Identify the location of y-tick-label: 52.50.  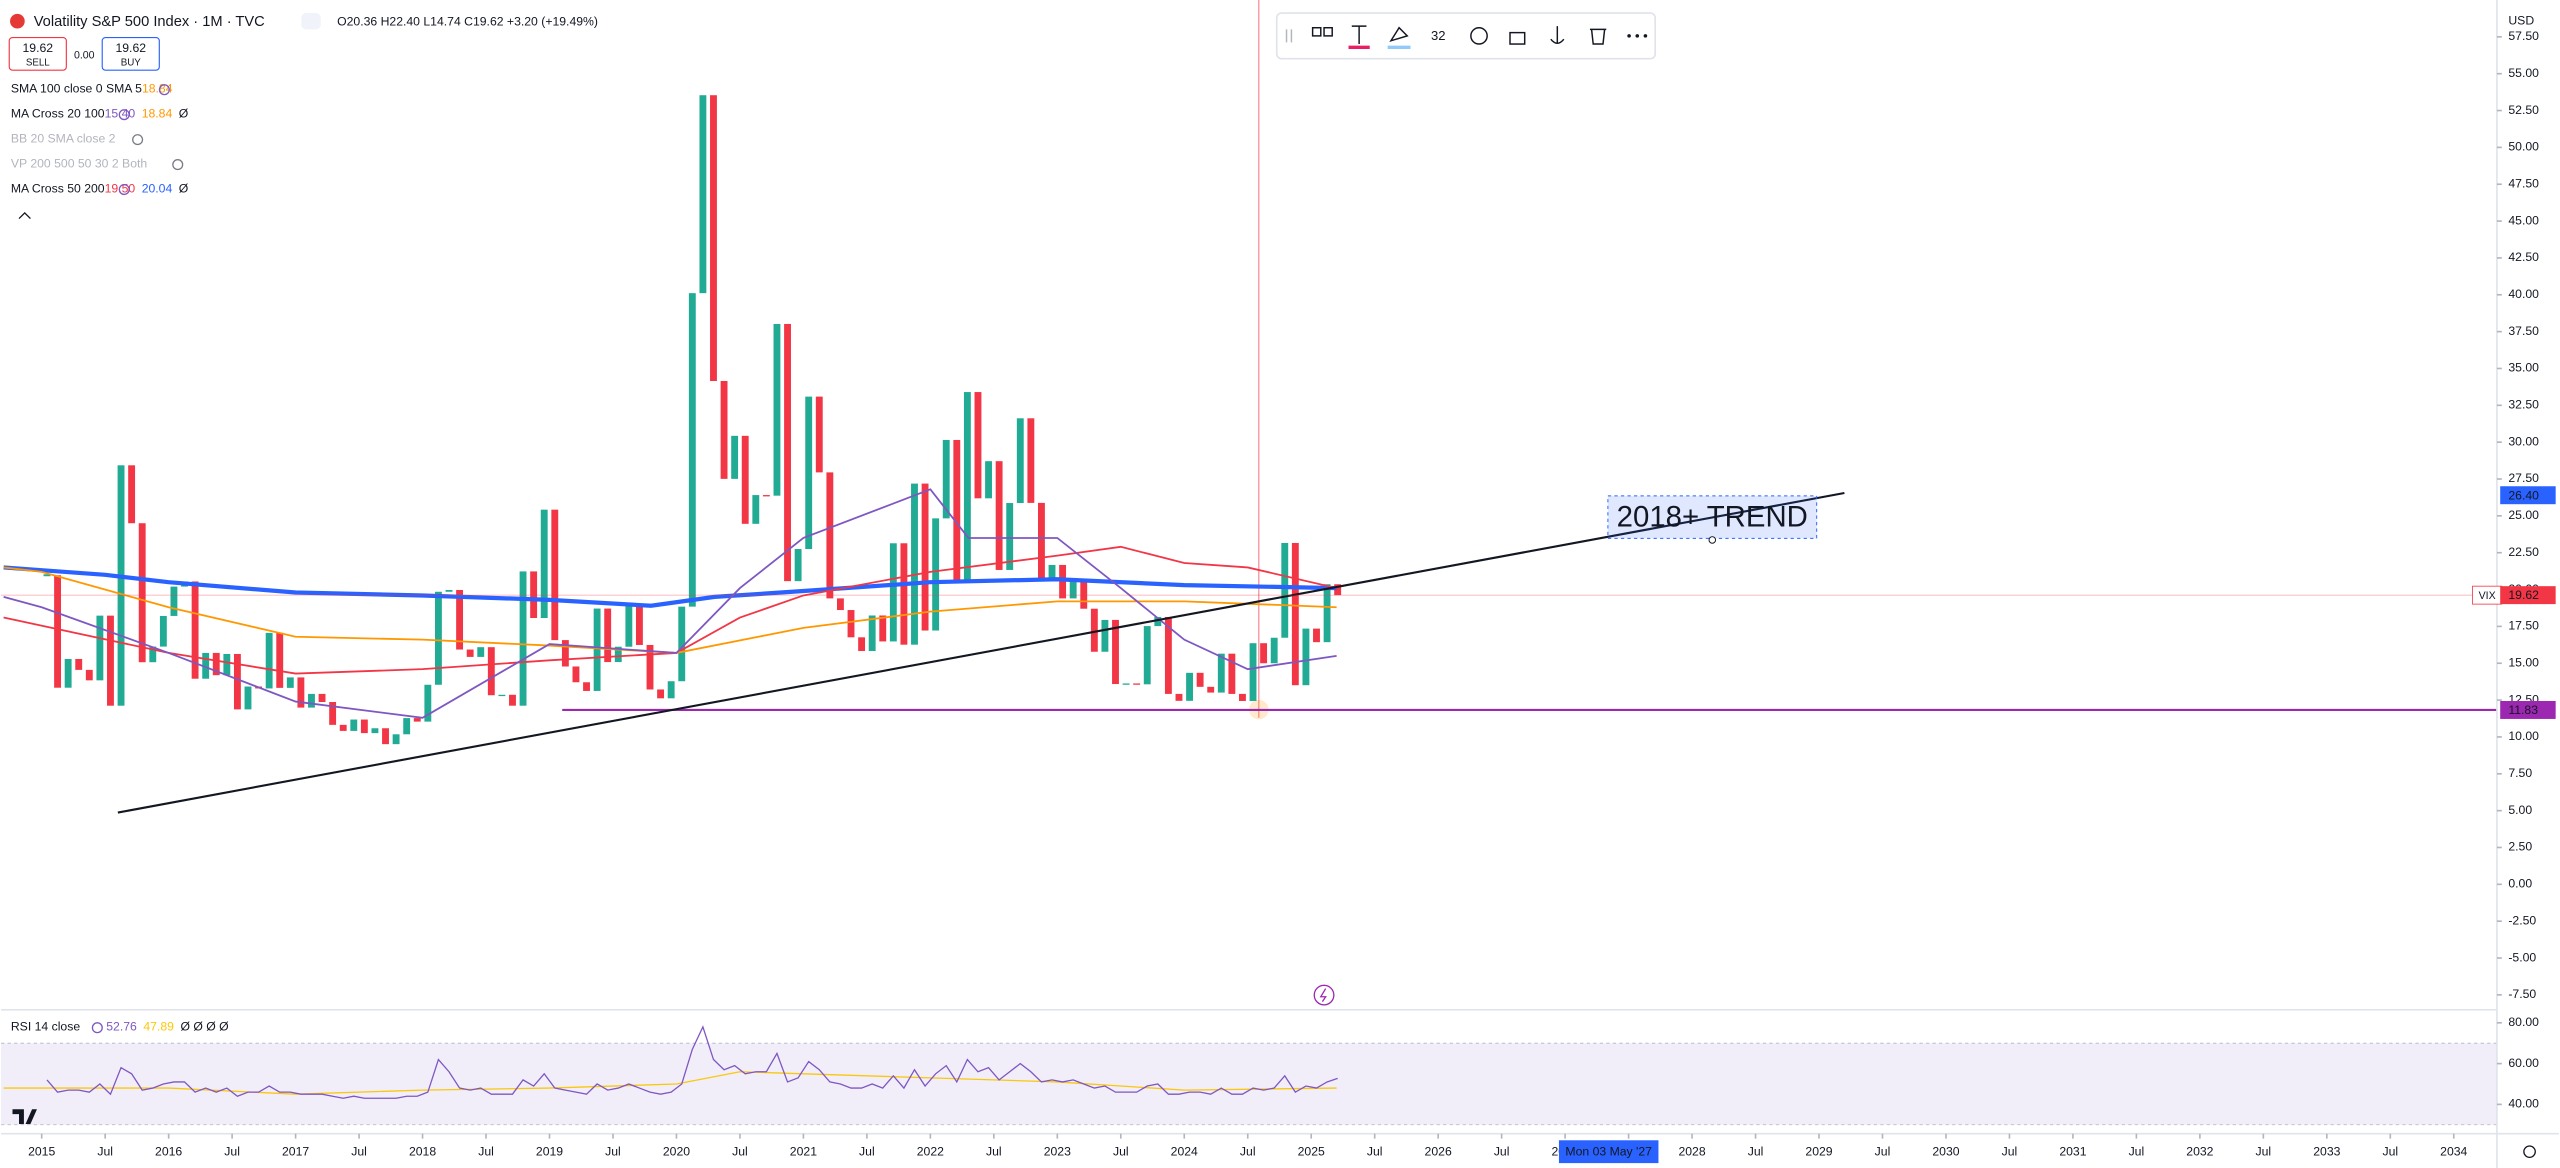
(2523, 110).